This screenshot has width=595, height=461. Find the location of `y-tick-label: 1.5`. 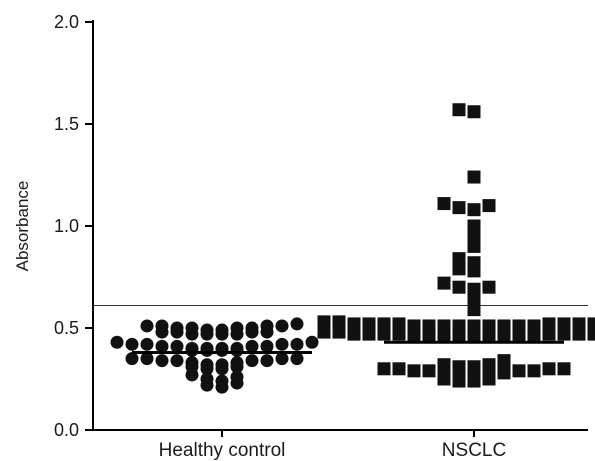

y-tick-label: 1.5 is located at coordinates (66, 124).